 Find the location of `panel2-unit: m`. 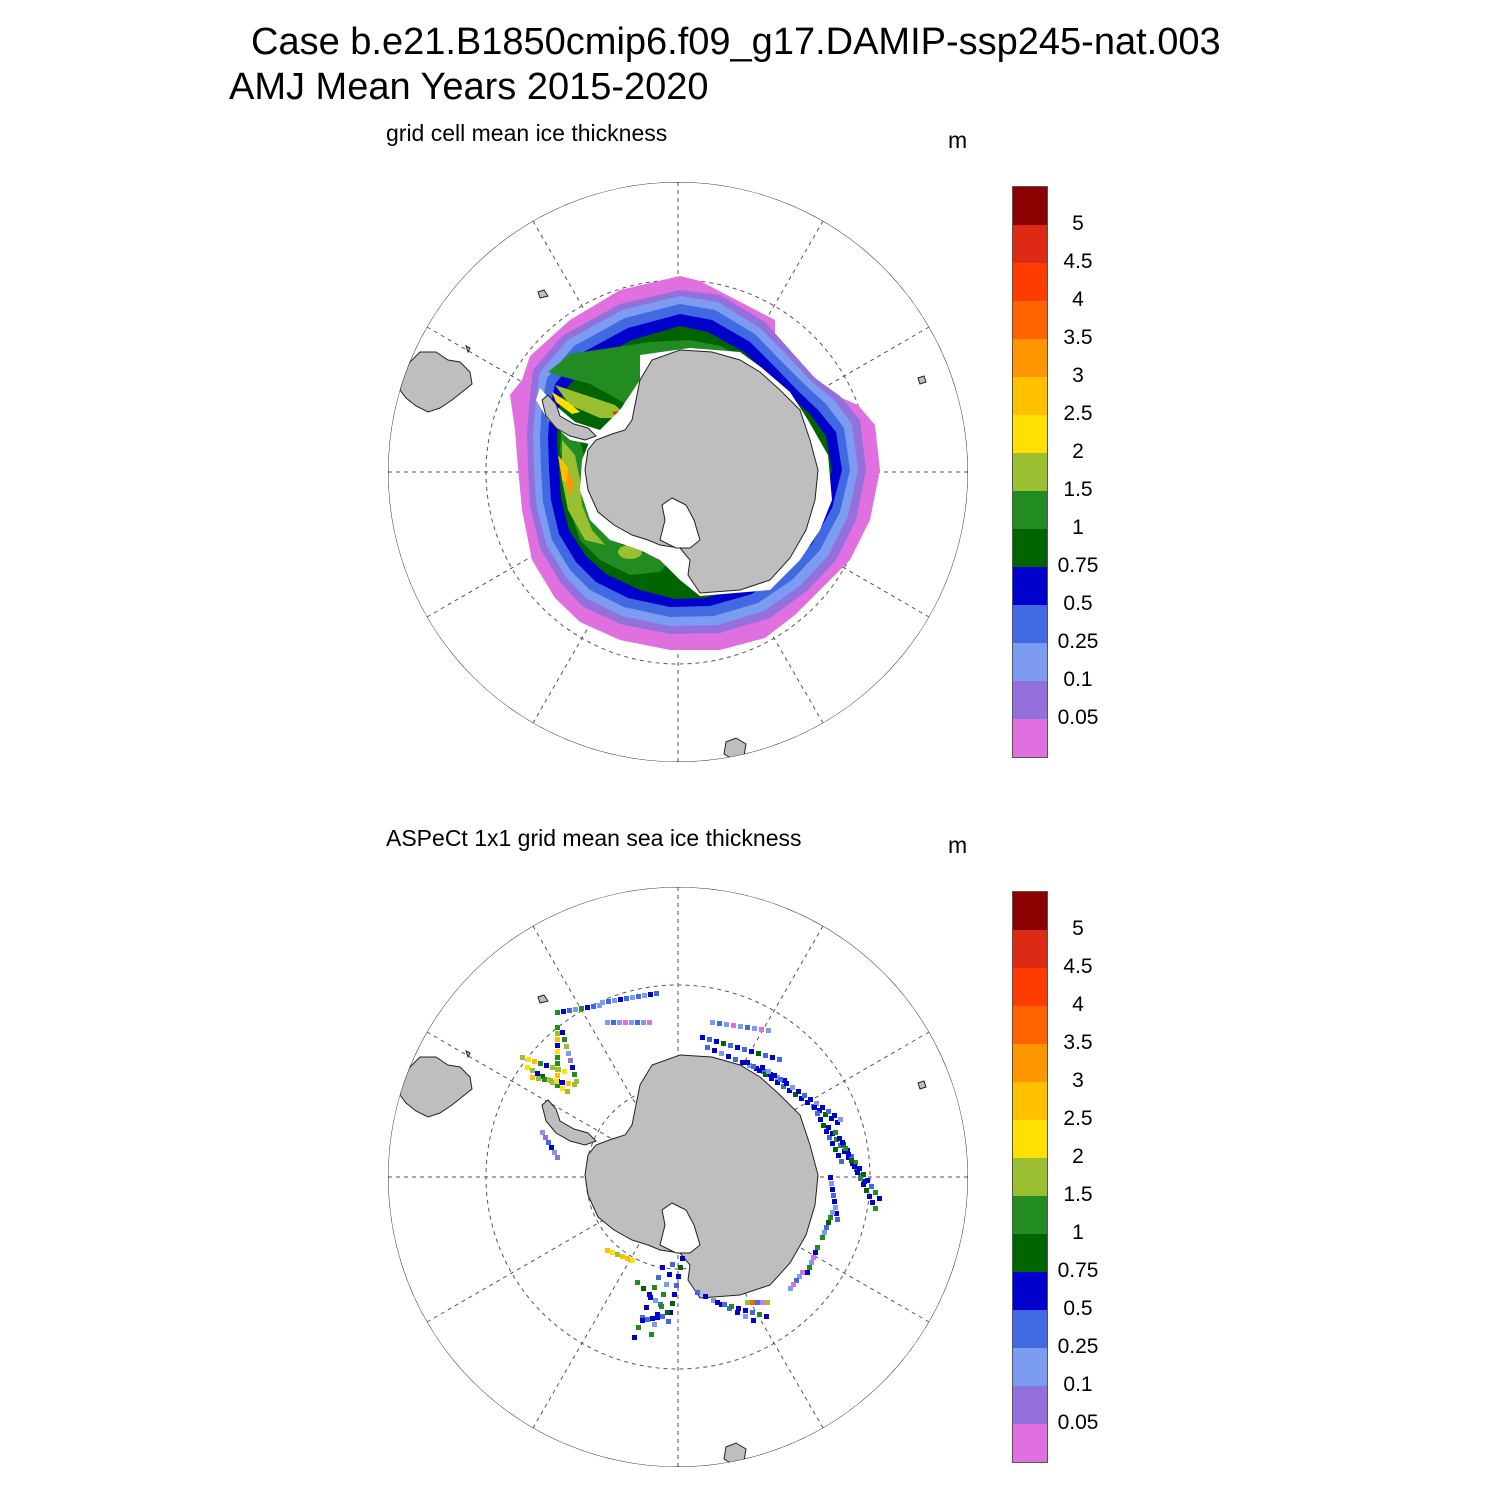

panel2-unit: m is located at coordinates (958, 845).